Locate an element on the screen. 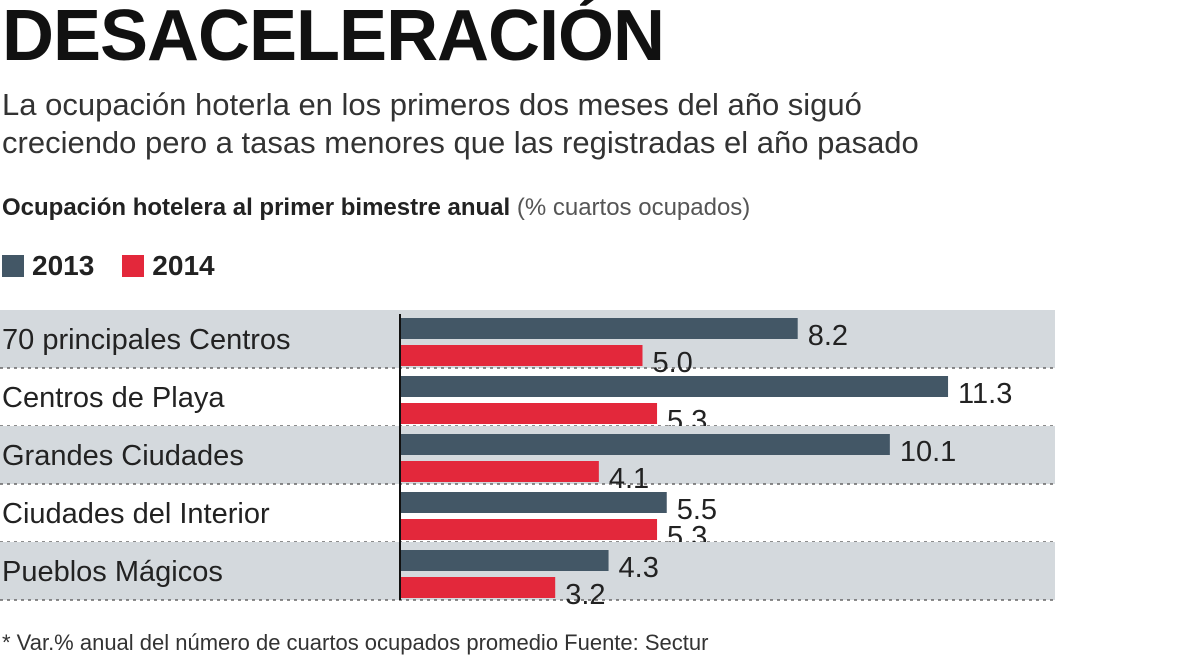 This screenshot has width=1180, height=666. data-label-2013: 5.5 is located at coordinates (697, 510).